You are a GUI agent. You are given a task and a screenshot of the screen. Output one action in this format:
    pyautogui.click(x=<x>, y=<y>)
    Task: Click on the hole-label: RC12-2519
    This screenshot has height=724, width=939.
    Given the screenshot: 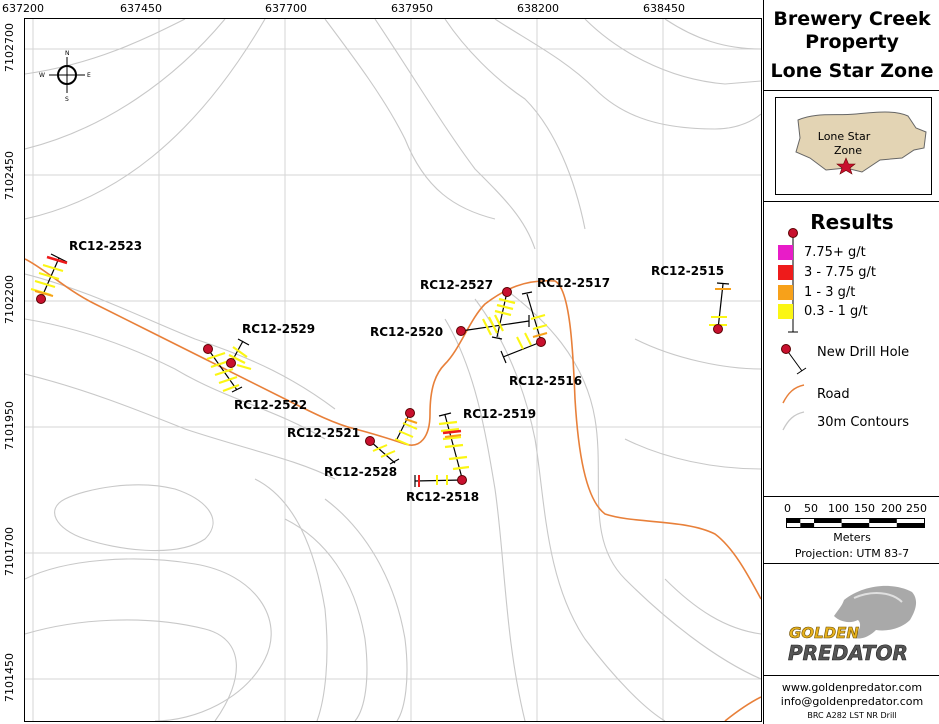 What is the action you would take?
    pyautogui.click(x=499, y=414)
    